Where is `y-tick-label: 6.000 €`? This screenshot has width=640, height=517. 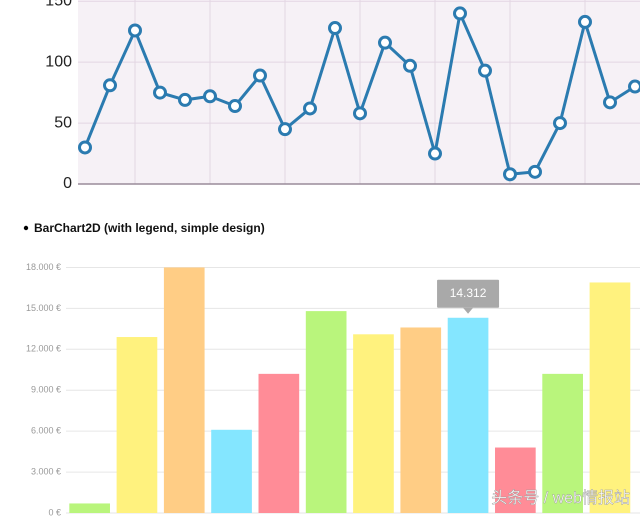 y-tick-label: 6.000 € is located at coordinates (46, 431).